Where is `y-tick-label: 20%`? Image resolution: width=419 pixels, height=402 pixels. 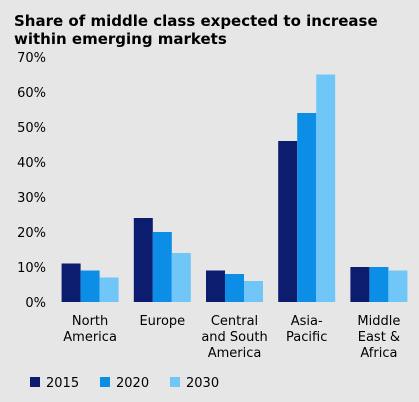
y-tick-label: 20% is located at coordinates (31, 233).